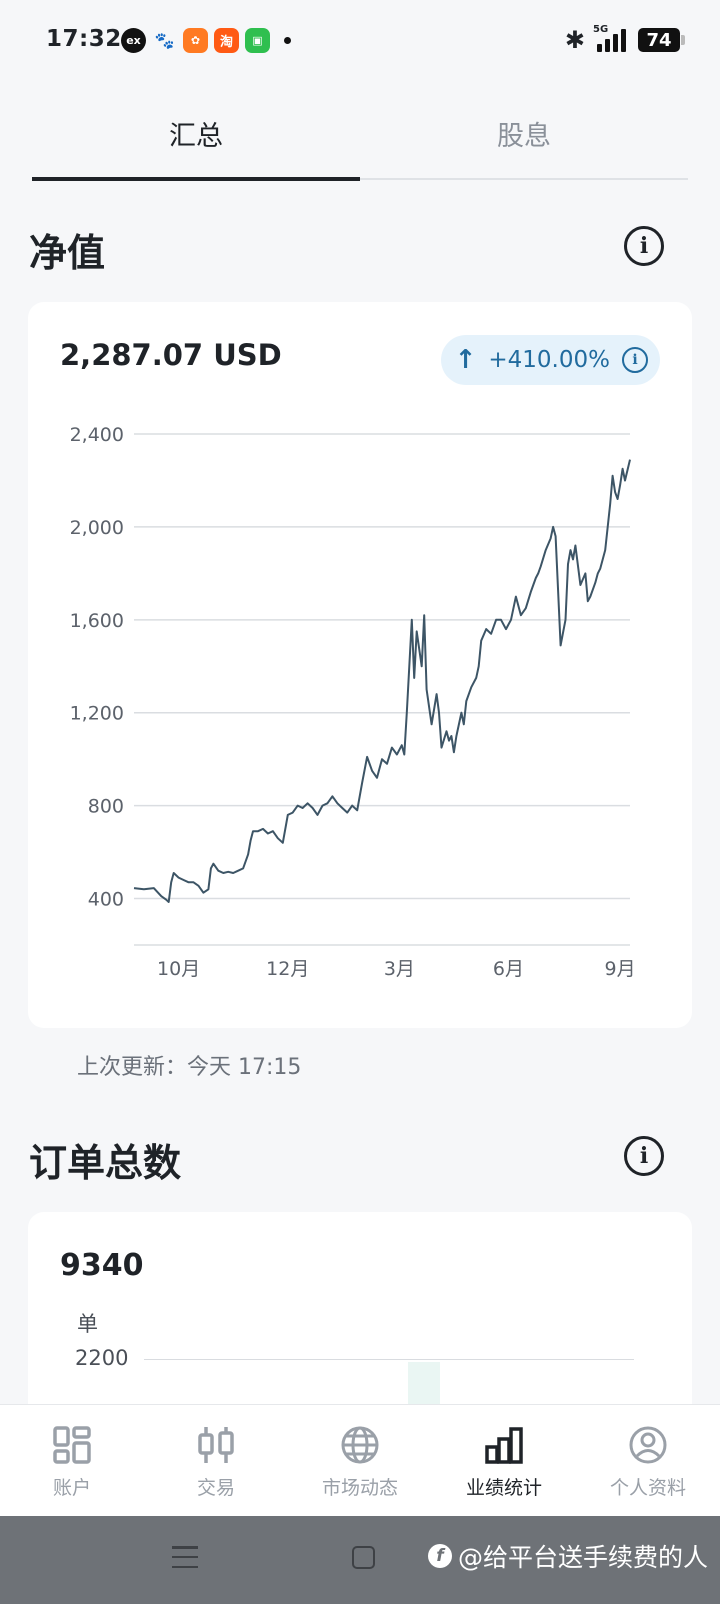 The height and width of the screenshot is (1604, 720). I want to click on ex-app-icon: ex, so click(133, 40).